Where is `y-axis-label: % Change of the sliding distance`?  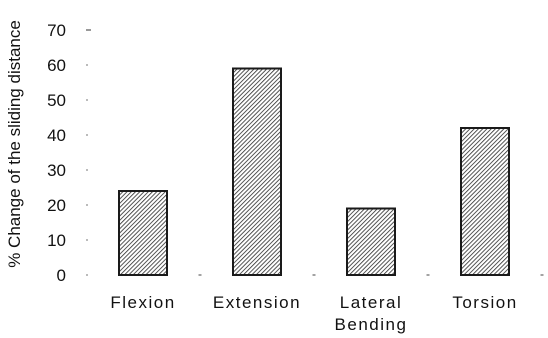 y-axis-label: % Change of the sliding distance is located at coordinates (14, 144).